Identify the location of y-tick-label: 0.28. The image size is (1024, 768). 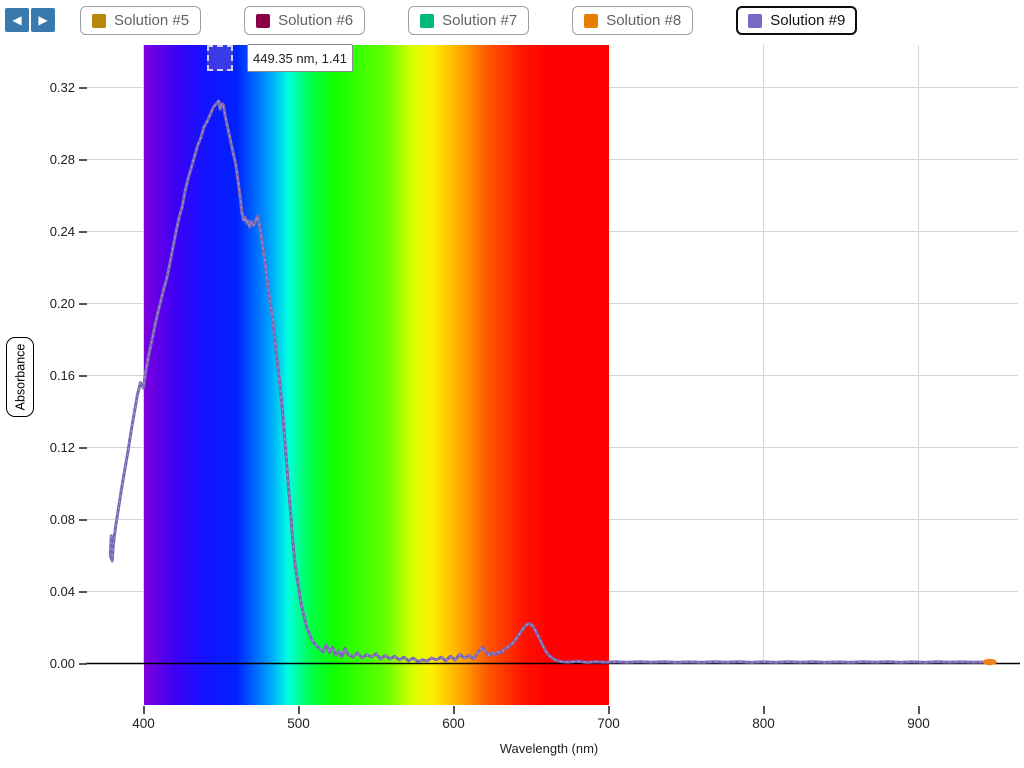
(62, 159).